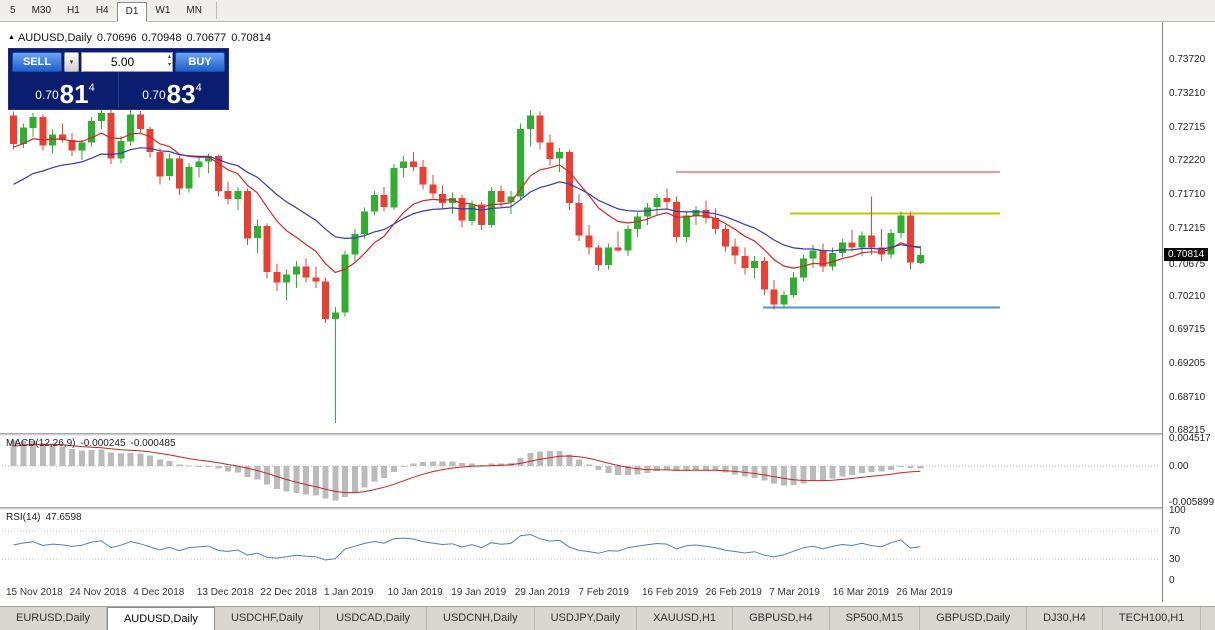 The height and width of the screenshot is (630, 1215). What do you see at coordinates (1065, 618) in the screenshot?
I see `chart-tab-dj30-h4: DJ30,H4` at bounding box center [1065, 618].